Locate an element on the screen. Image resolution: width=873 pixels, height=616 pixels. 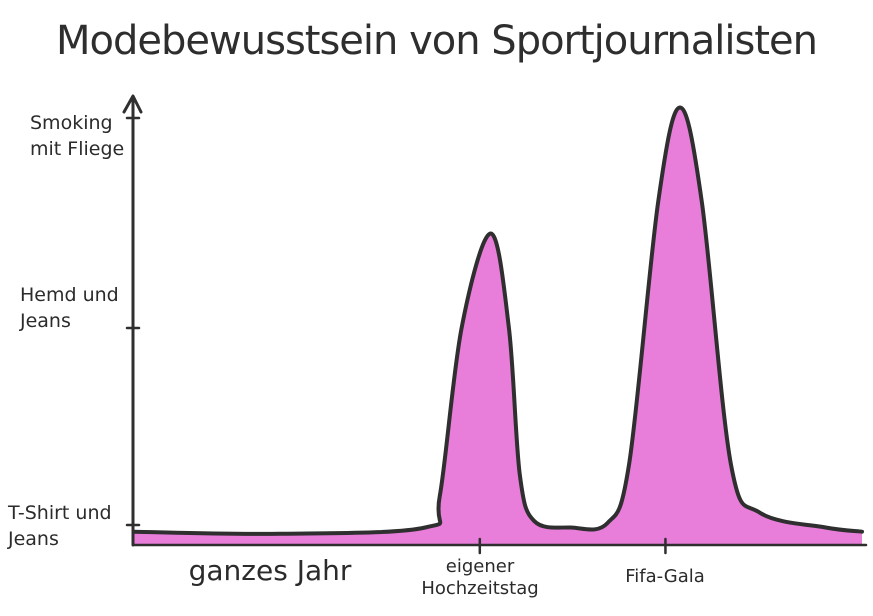
chart-title: Modebewusstsein von Sportjournalisten is located at coordinates (437, 41).